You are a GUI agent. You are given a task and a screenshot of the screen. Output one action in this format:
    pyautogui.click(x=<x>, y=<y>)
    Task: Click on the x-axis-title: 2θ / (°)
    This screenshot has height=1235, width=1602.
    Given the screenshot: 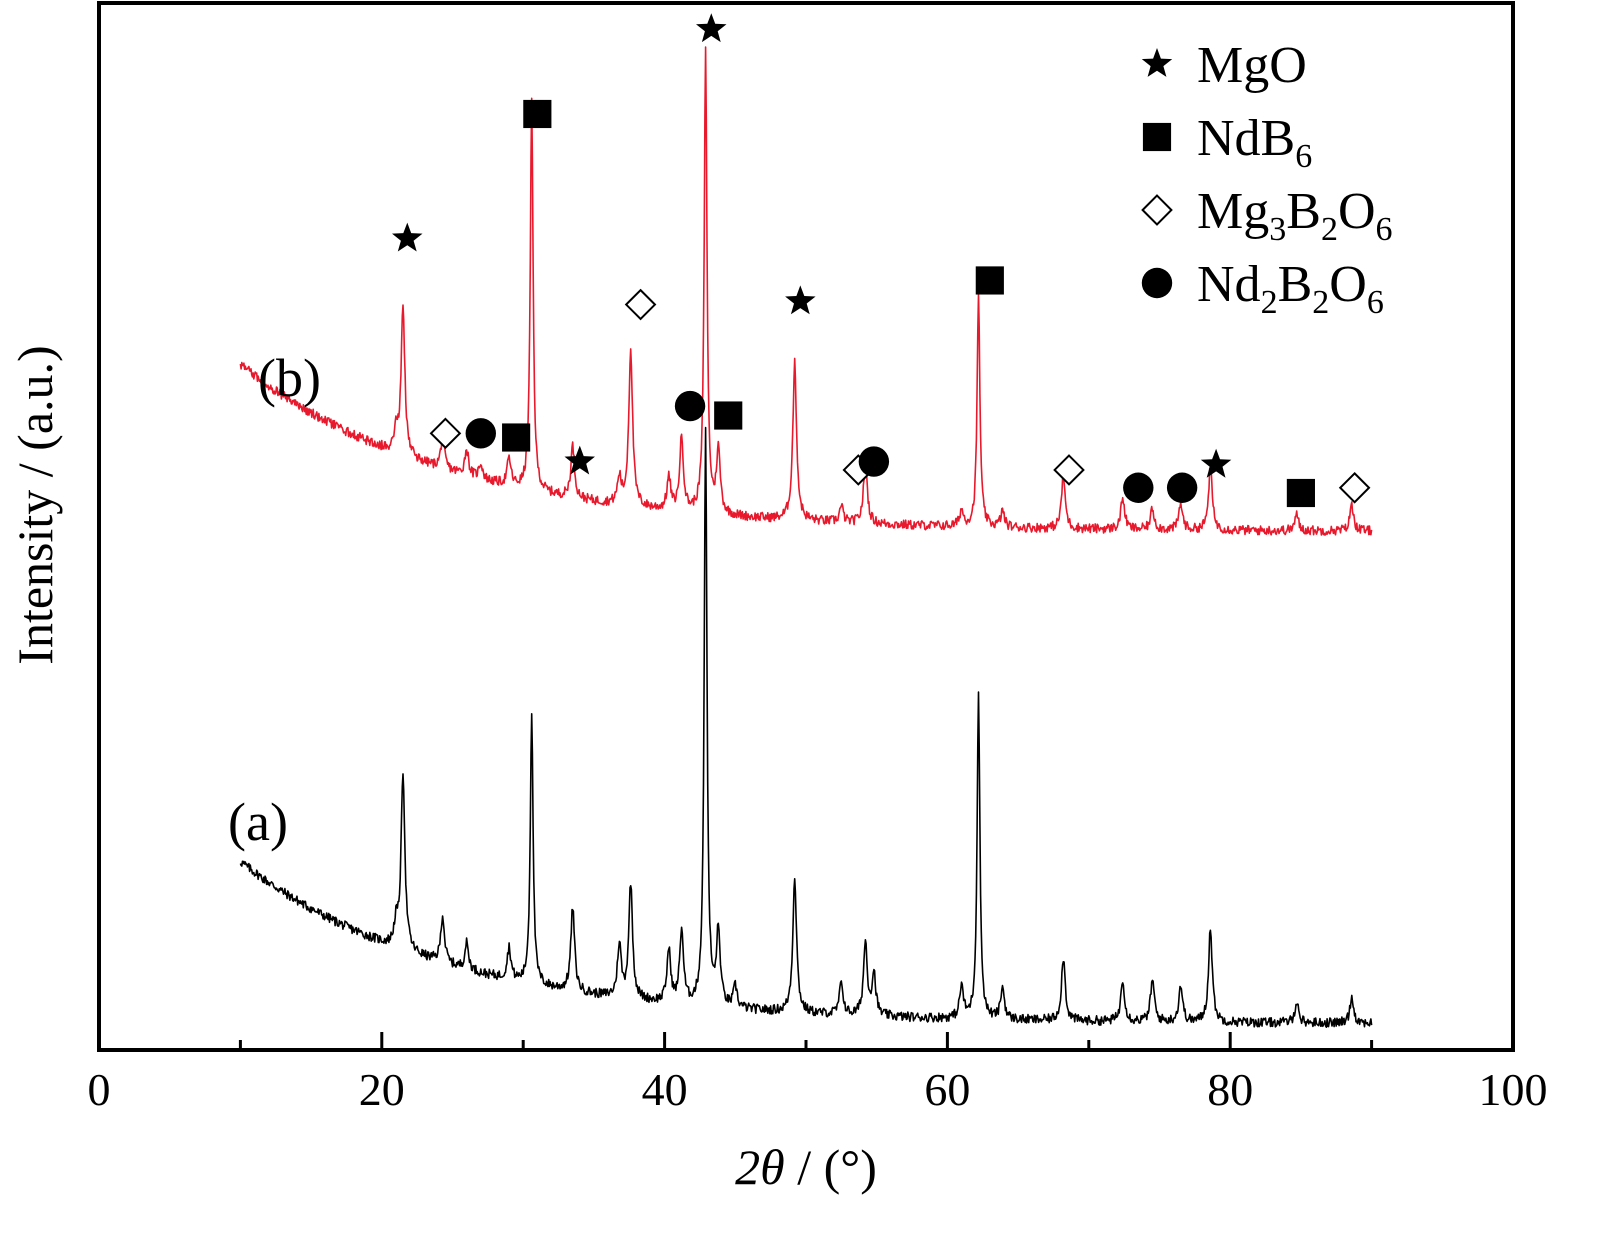 What is the action you would take?
    pyautogui.click(x=806, y=1167)
    